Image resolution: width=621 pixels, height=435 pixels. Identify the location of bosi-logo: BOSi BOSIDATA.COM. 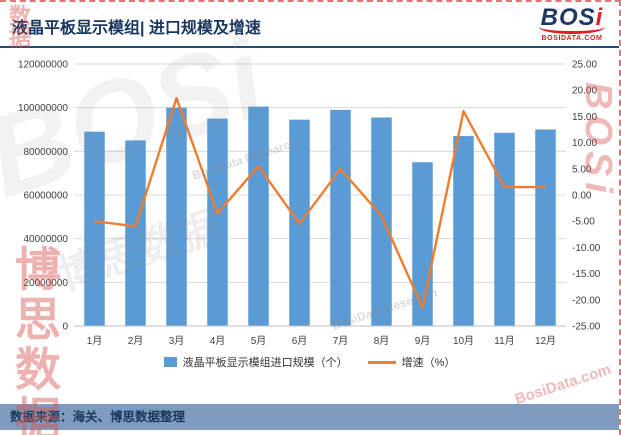
(572, 24).